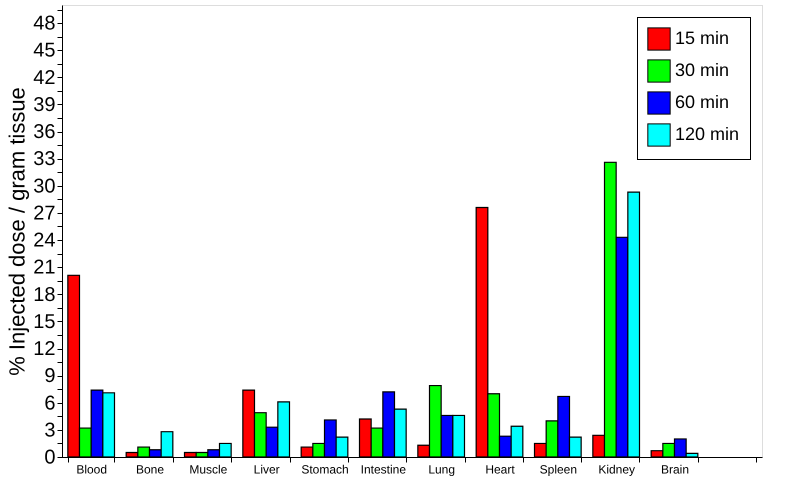 The width and height of the screenshot is (809, 503). Describe the element at coordinates (208, 469) in the screenshot. I see `x-tick-label: Muscle` at that location.